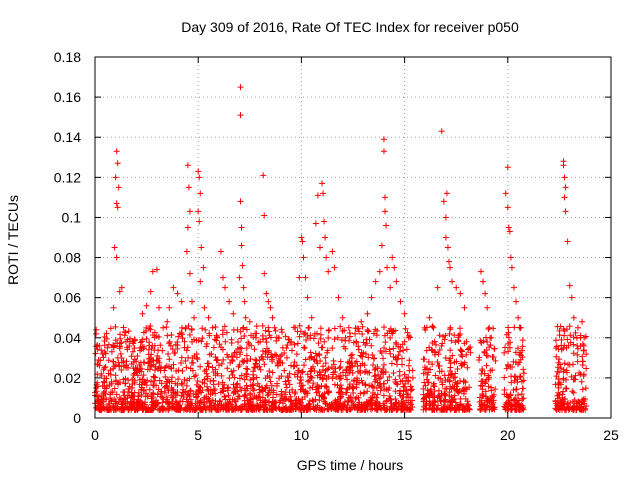 The height and width of the screenshot is (480, 640). I want to click on y-tick-label: 0.1, so click(72, 217).